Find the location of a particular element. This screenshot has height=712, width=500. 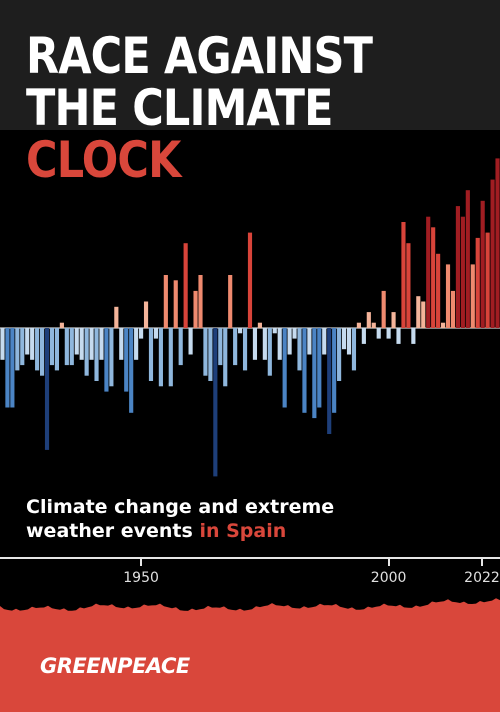

stripe-bar-1975 is located at coordinates (264, 344).